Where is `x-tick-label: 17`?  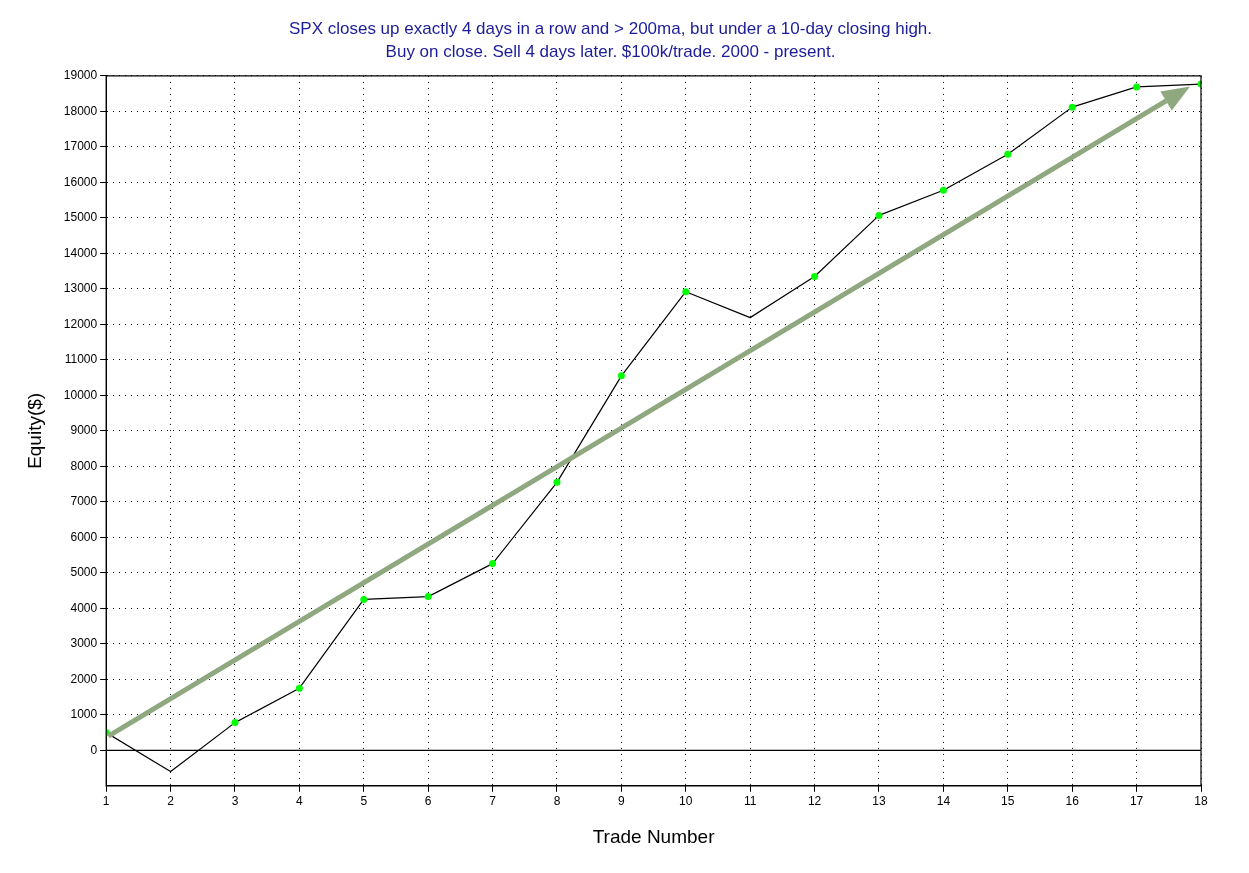
x-tick-label: 17 is located at coordinates (1136, 801).